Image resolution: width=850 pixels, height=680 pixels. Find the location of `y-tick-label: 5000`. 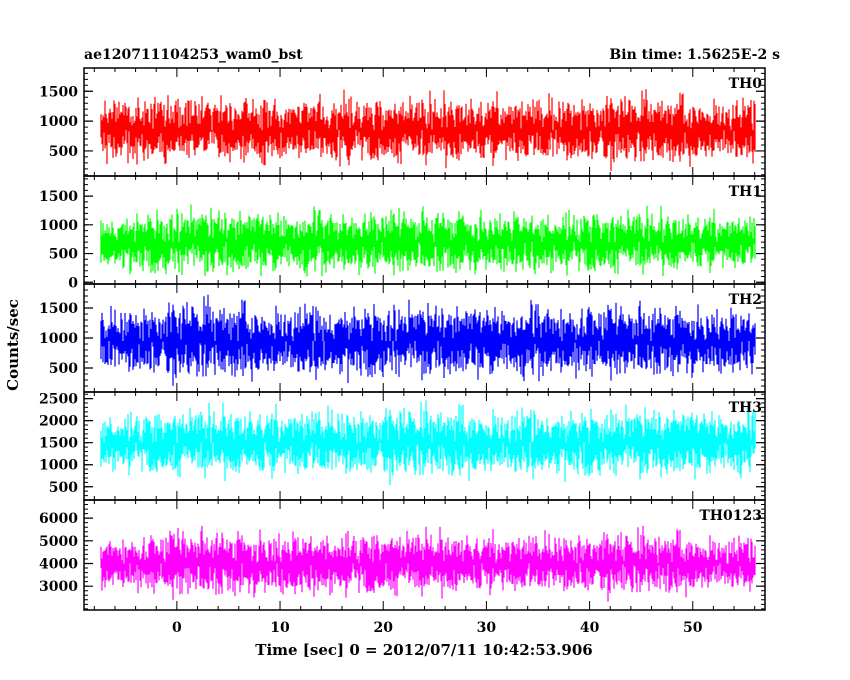

y-tick-label: 5000 is located at coordinates (58, 542).